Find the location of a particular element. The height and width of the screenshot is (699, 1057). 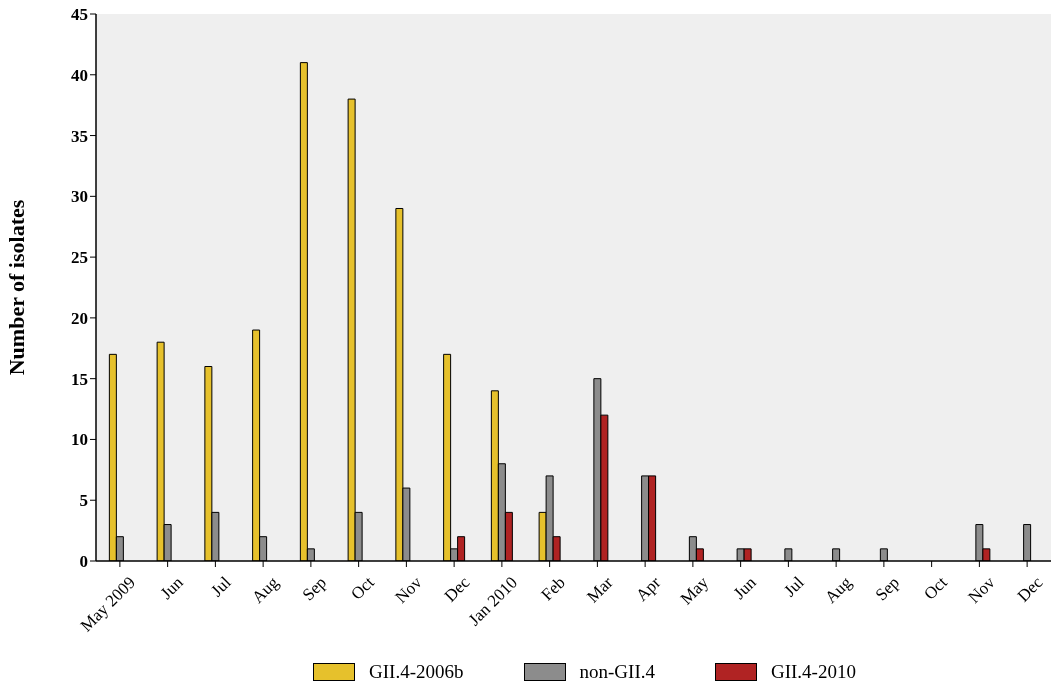

y-tick-label: 0 is located at coordinates (83, 562).